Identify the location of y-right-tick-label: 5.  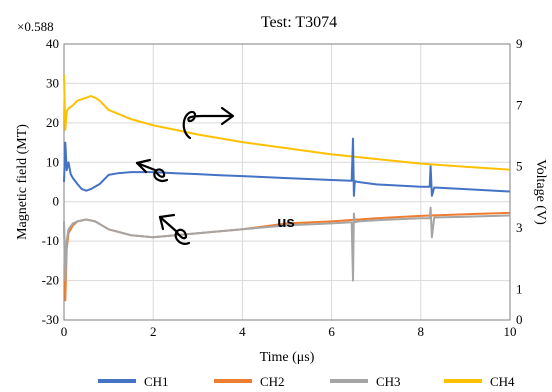
(519, 166).